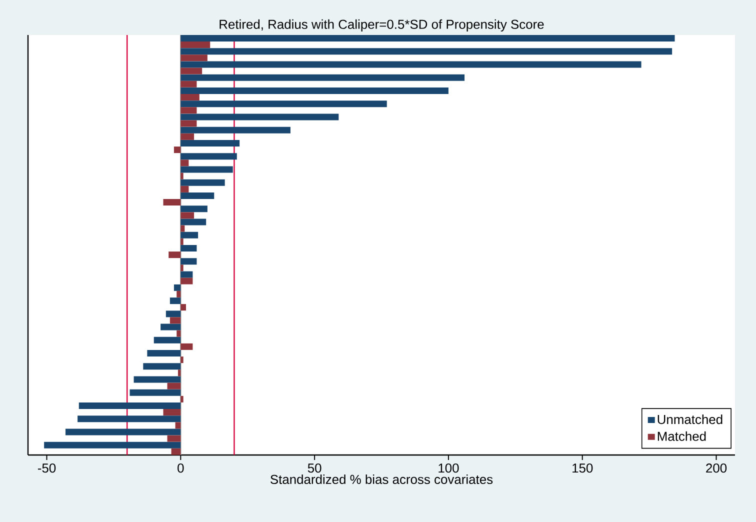 The height and width of the screenshot is (522, 756). What do you see at coordinates (181, 468) in the screenshot?
I see `x-tick-label: 0` at bounding box center [181, 468].